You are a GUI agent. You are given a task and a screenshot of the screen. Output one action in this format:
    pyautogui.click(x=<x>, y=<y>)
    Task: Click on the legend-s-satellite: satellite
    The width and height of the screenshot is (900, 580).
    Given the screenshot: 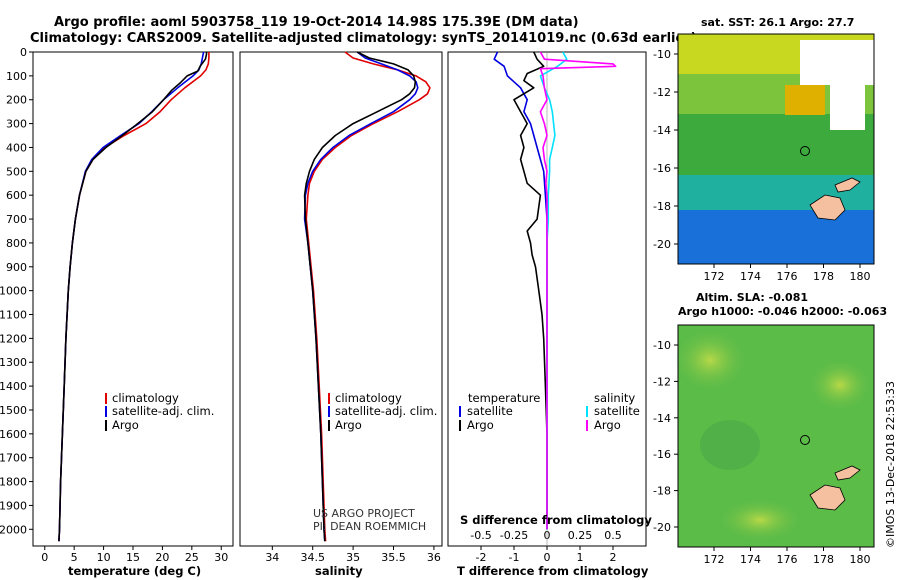 What is the action you would take?
    pyautogui.click(x=617, y=411)
    